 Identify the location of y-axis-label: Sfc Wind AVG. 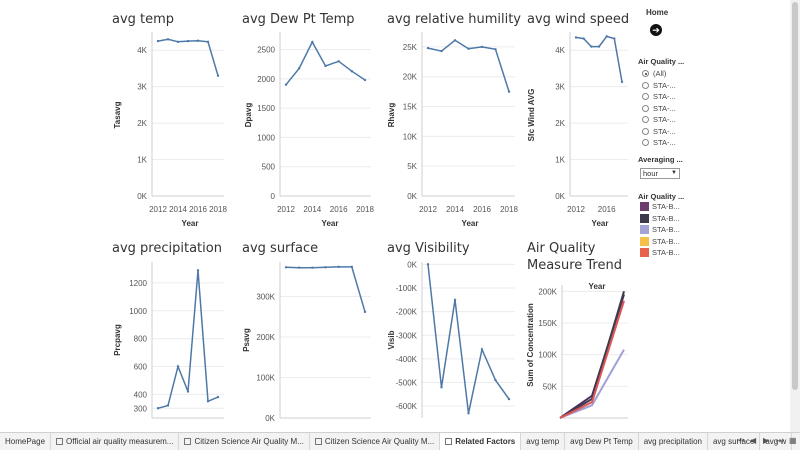
(531, 115).